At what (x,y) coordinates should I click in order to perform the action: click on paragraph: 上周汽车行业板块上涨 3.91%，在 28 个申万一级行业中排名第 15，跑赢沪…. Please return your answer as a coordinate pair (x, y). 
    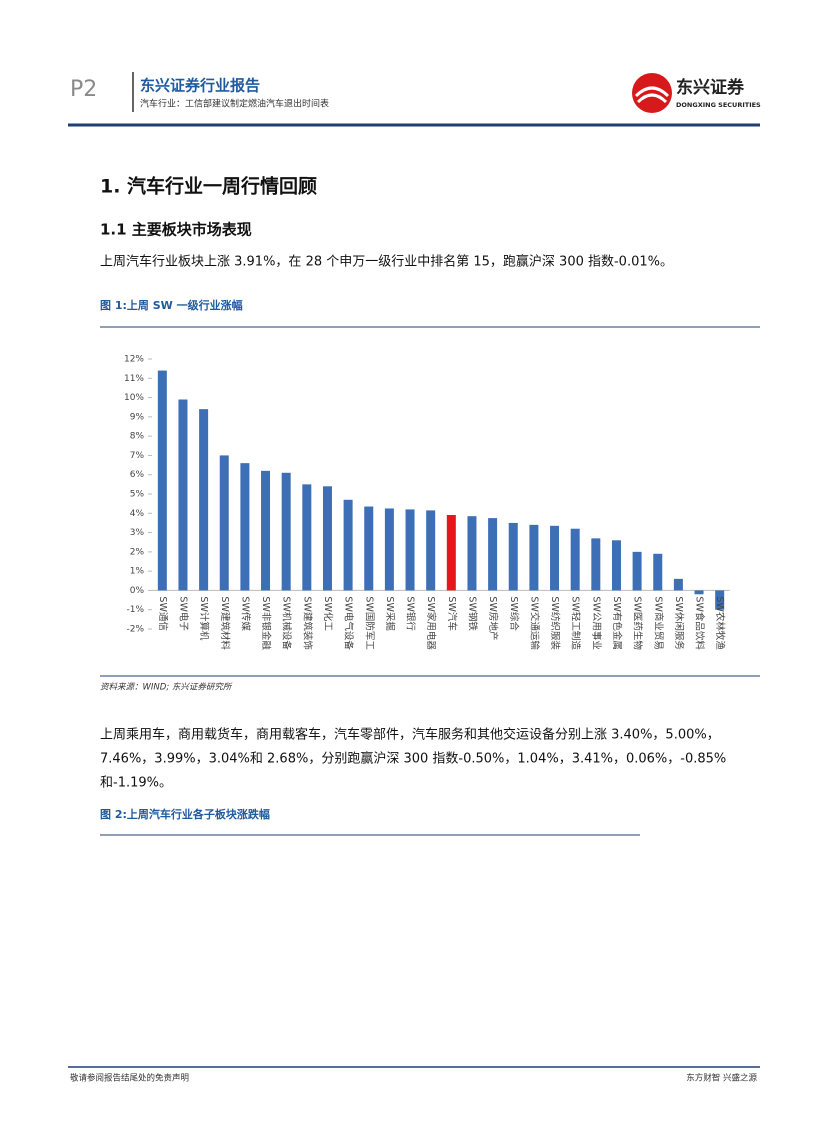
    Looking at the image, I should click on (386, 262).